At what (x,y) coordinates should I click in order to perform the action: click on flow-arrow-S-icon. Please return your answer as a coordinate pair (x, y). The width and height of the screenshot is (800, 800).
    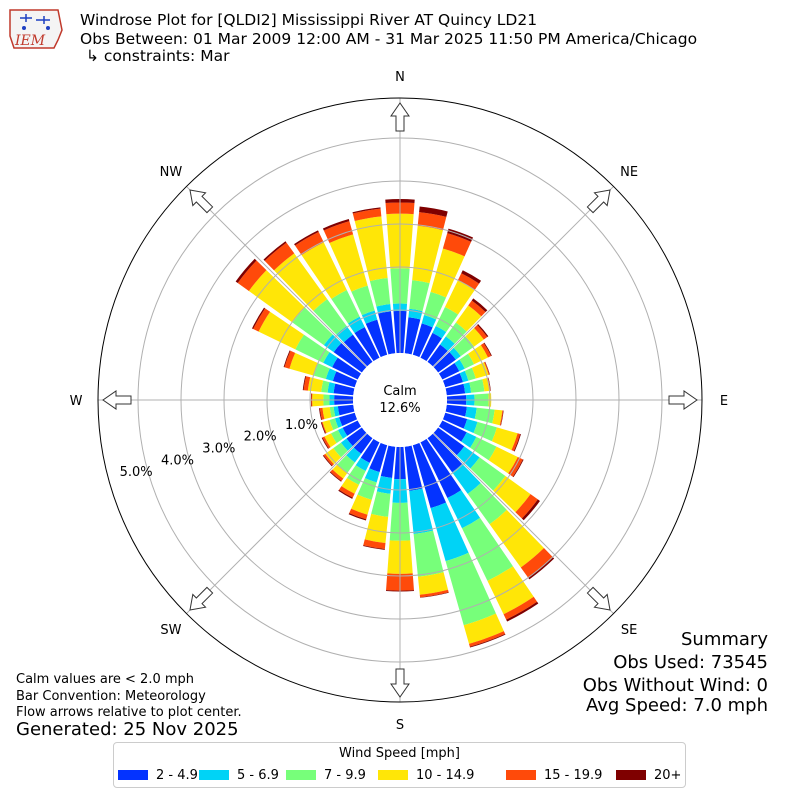
    Looking at the image, I should click on (400, 683).